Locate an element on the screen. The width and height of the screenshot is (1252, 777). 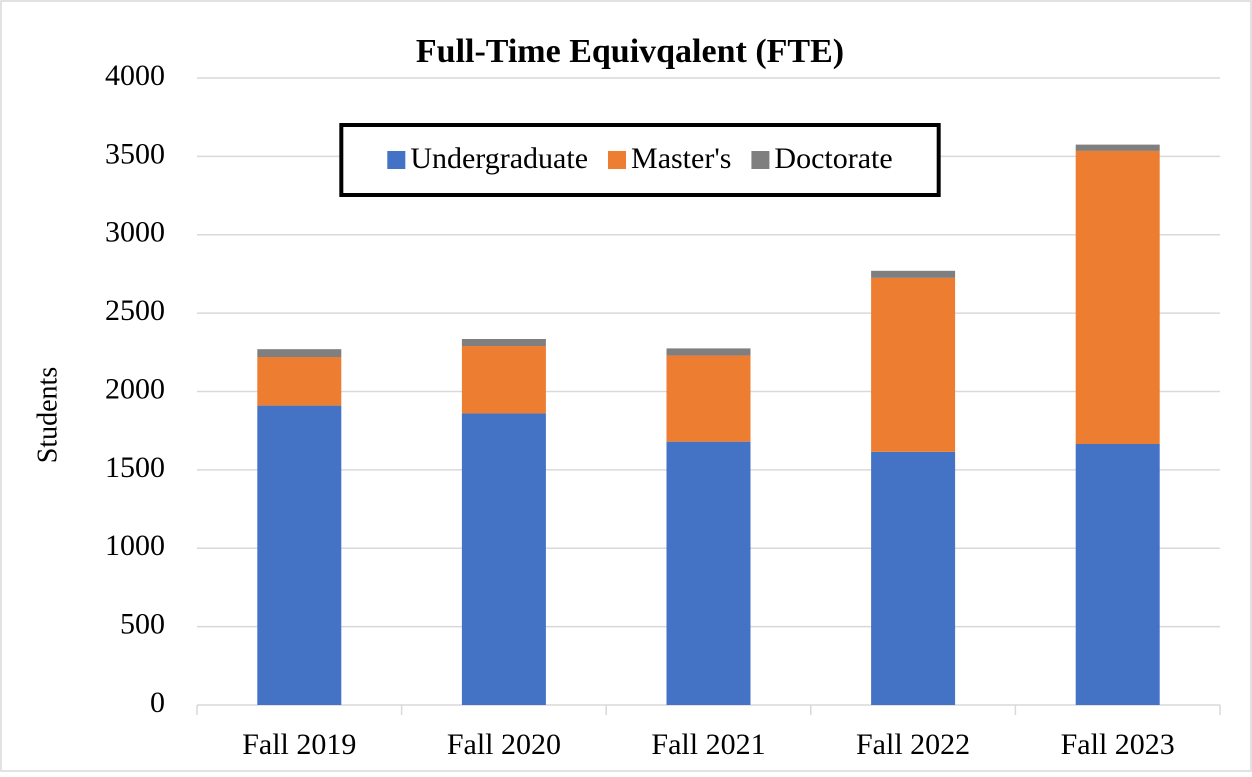
y-tick-label: 0 is located at coordinates (157, 702).